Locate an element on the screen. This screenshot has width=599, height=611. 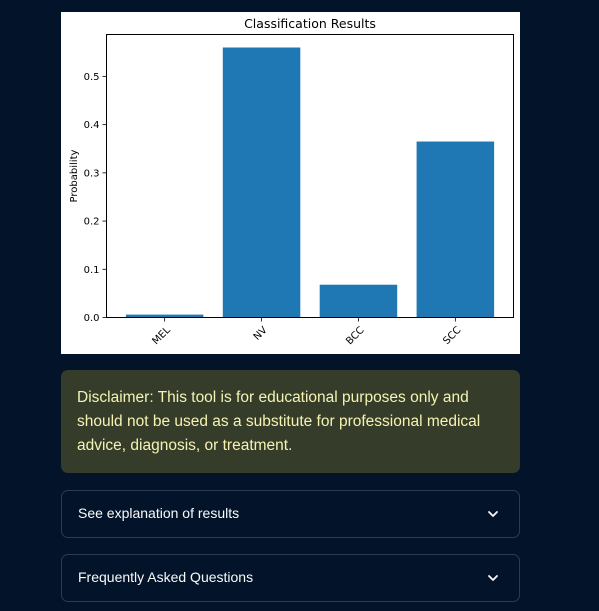
chart-title: Classification Results is located at coordinates (310, 23).